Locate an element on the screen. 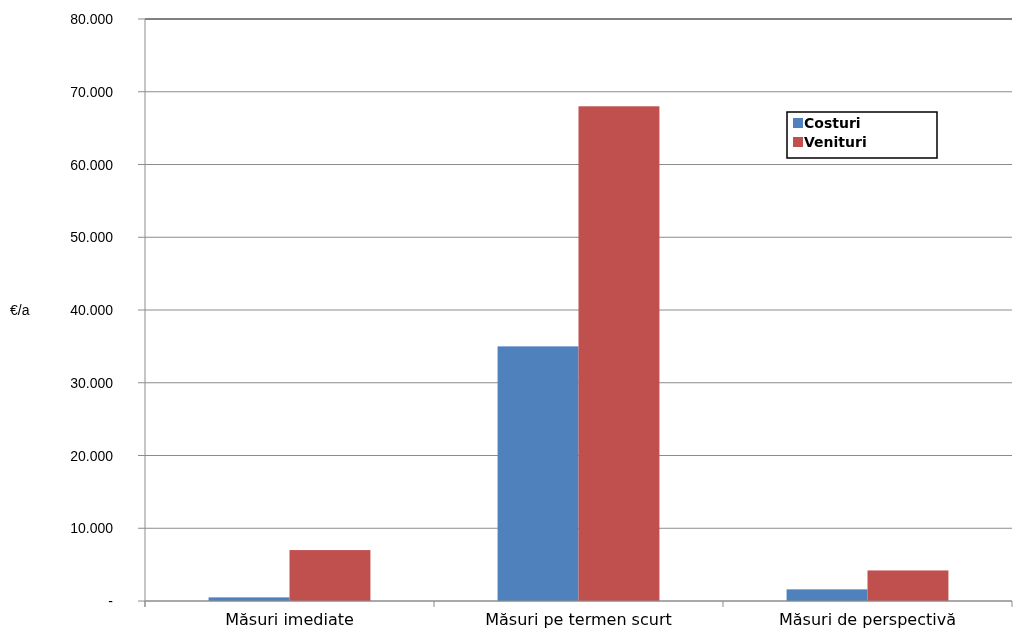 The width and height of the screenshot is (1016, 639). y-tick-label: 70.000 is located at coordinates (92, 91).